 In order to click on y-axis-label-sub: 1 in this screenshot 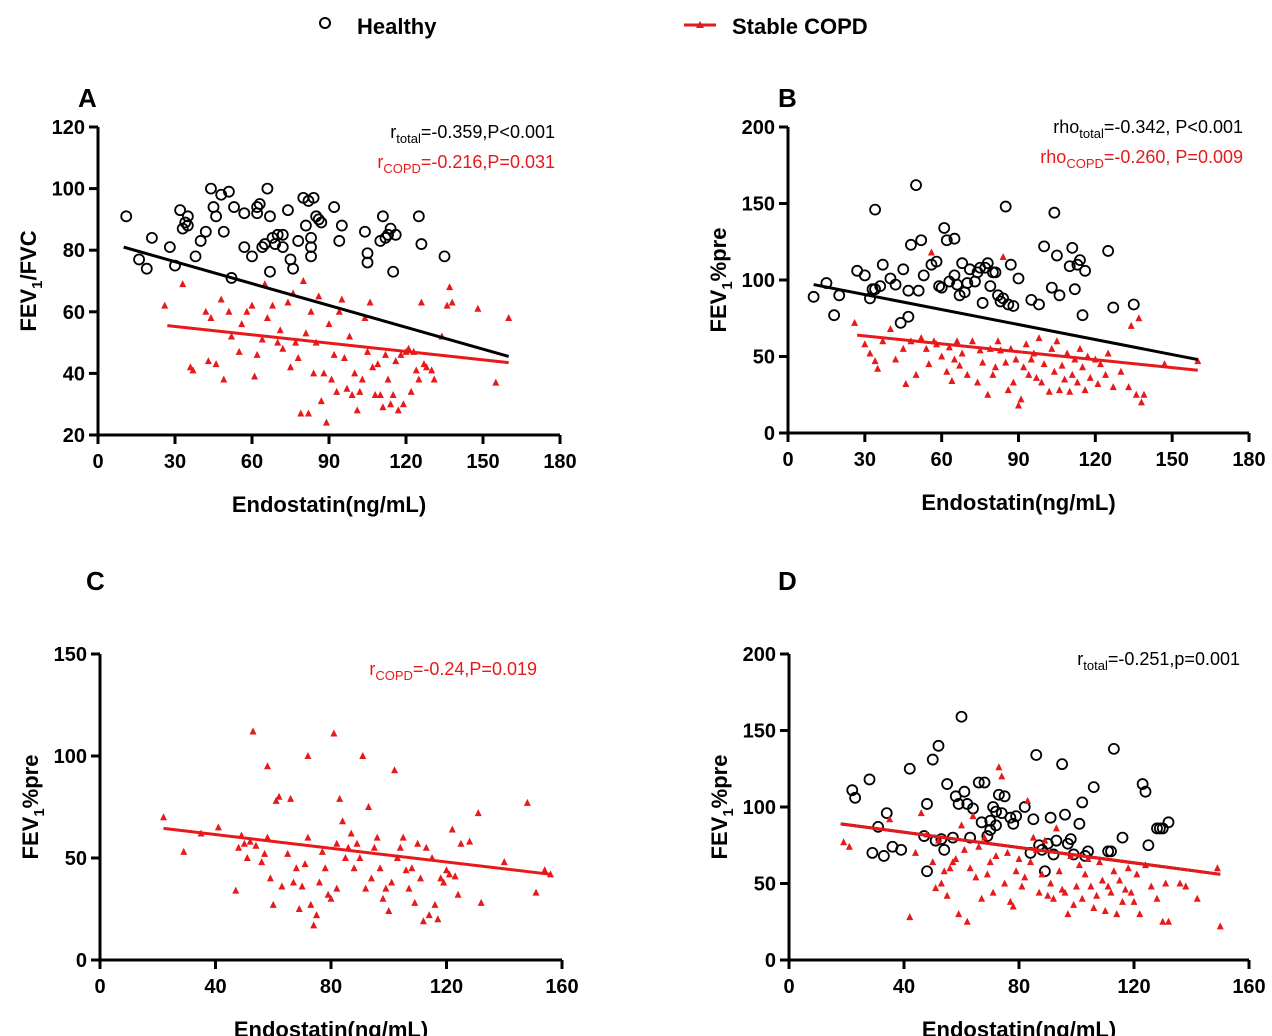, I will do `click(39, 812)`.